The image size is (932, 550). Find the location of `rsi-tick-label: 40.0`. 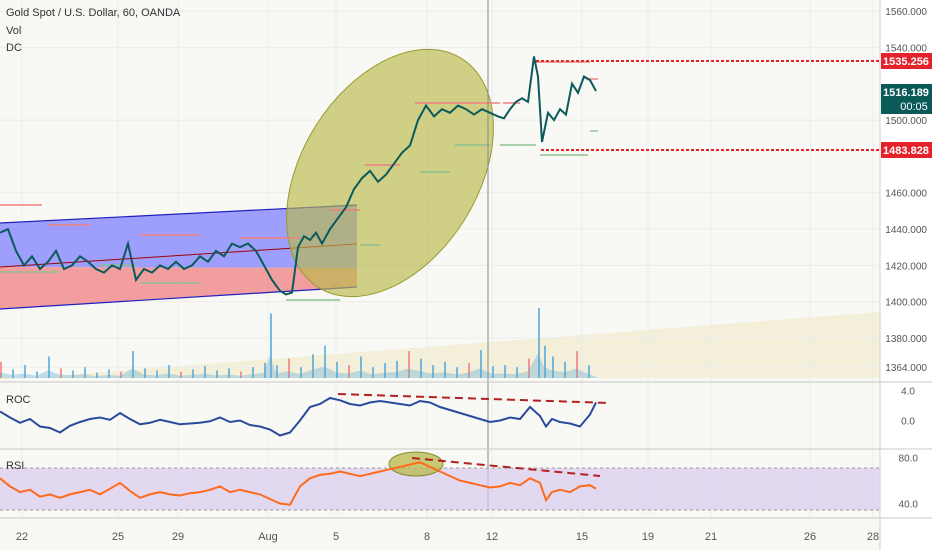

rsi-tick-label: 40.0 is located at coordinates (909, 505).